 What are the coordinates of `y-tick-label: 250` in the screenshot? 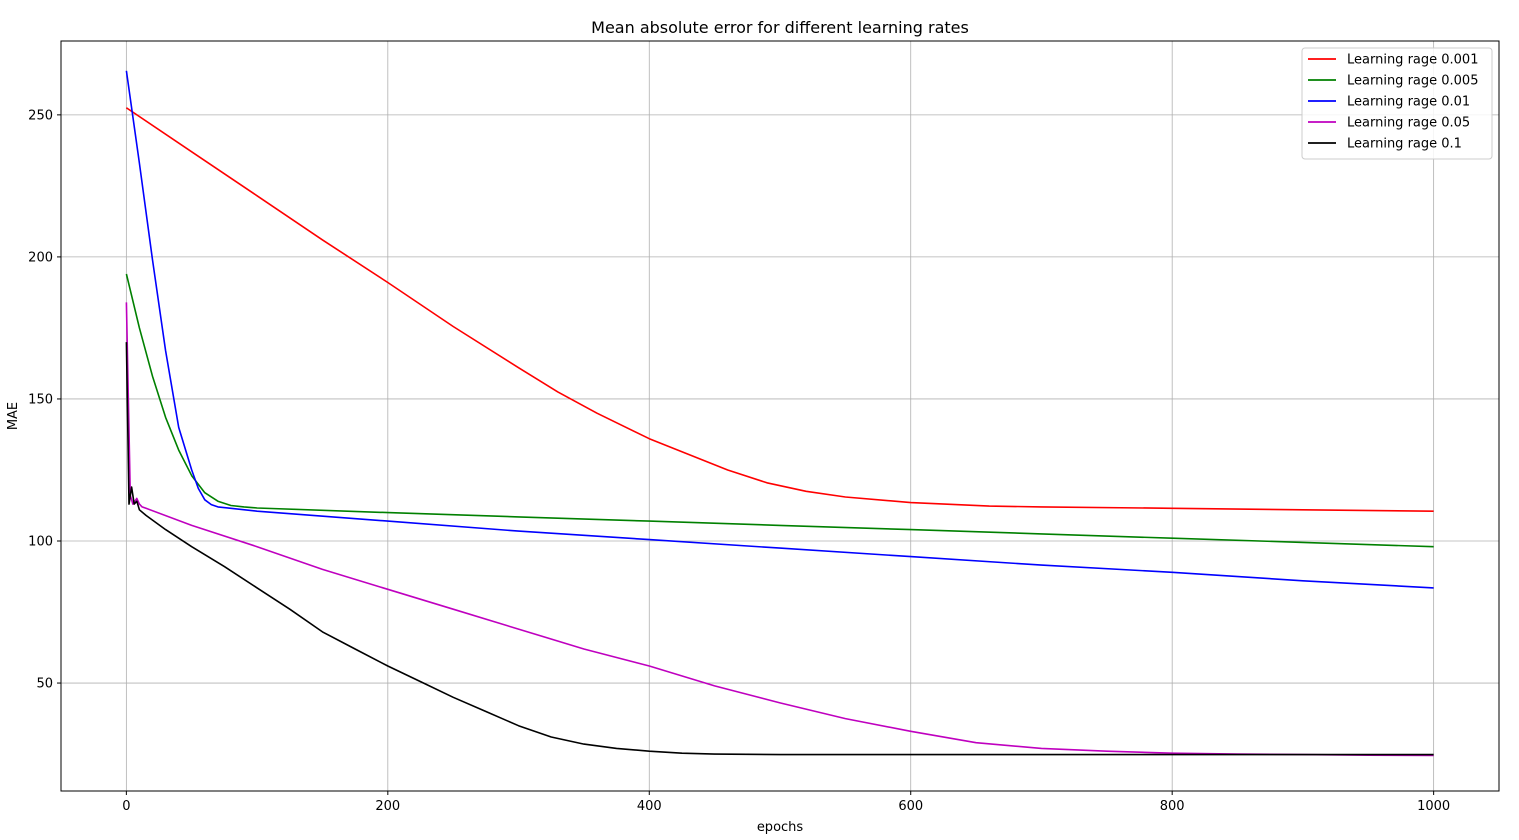 It's located at (40, 115).